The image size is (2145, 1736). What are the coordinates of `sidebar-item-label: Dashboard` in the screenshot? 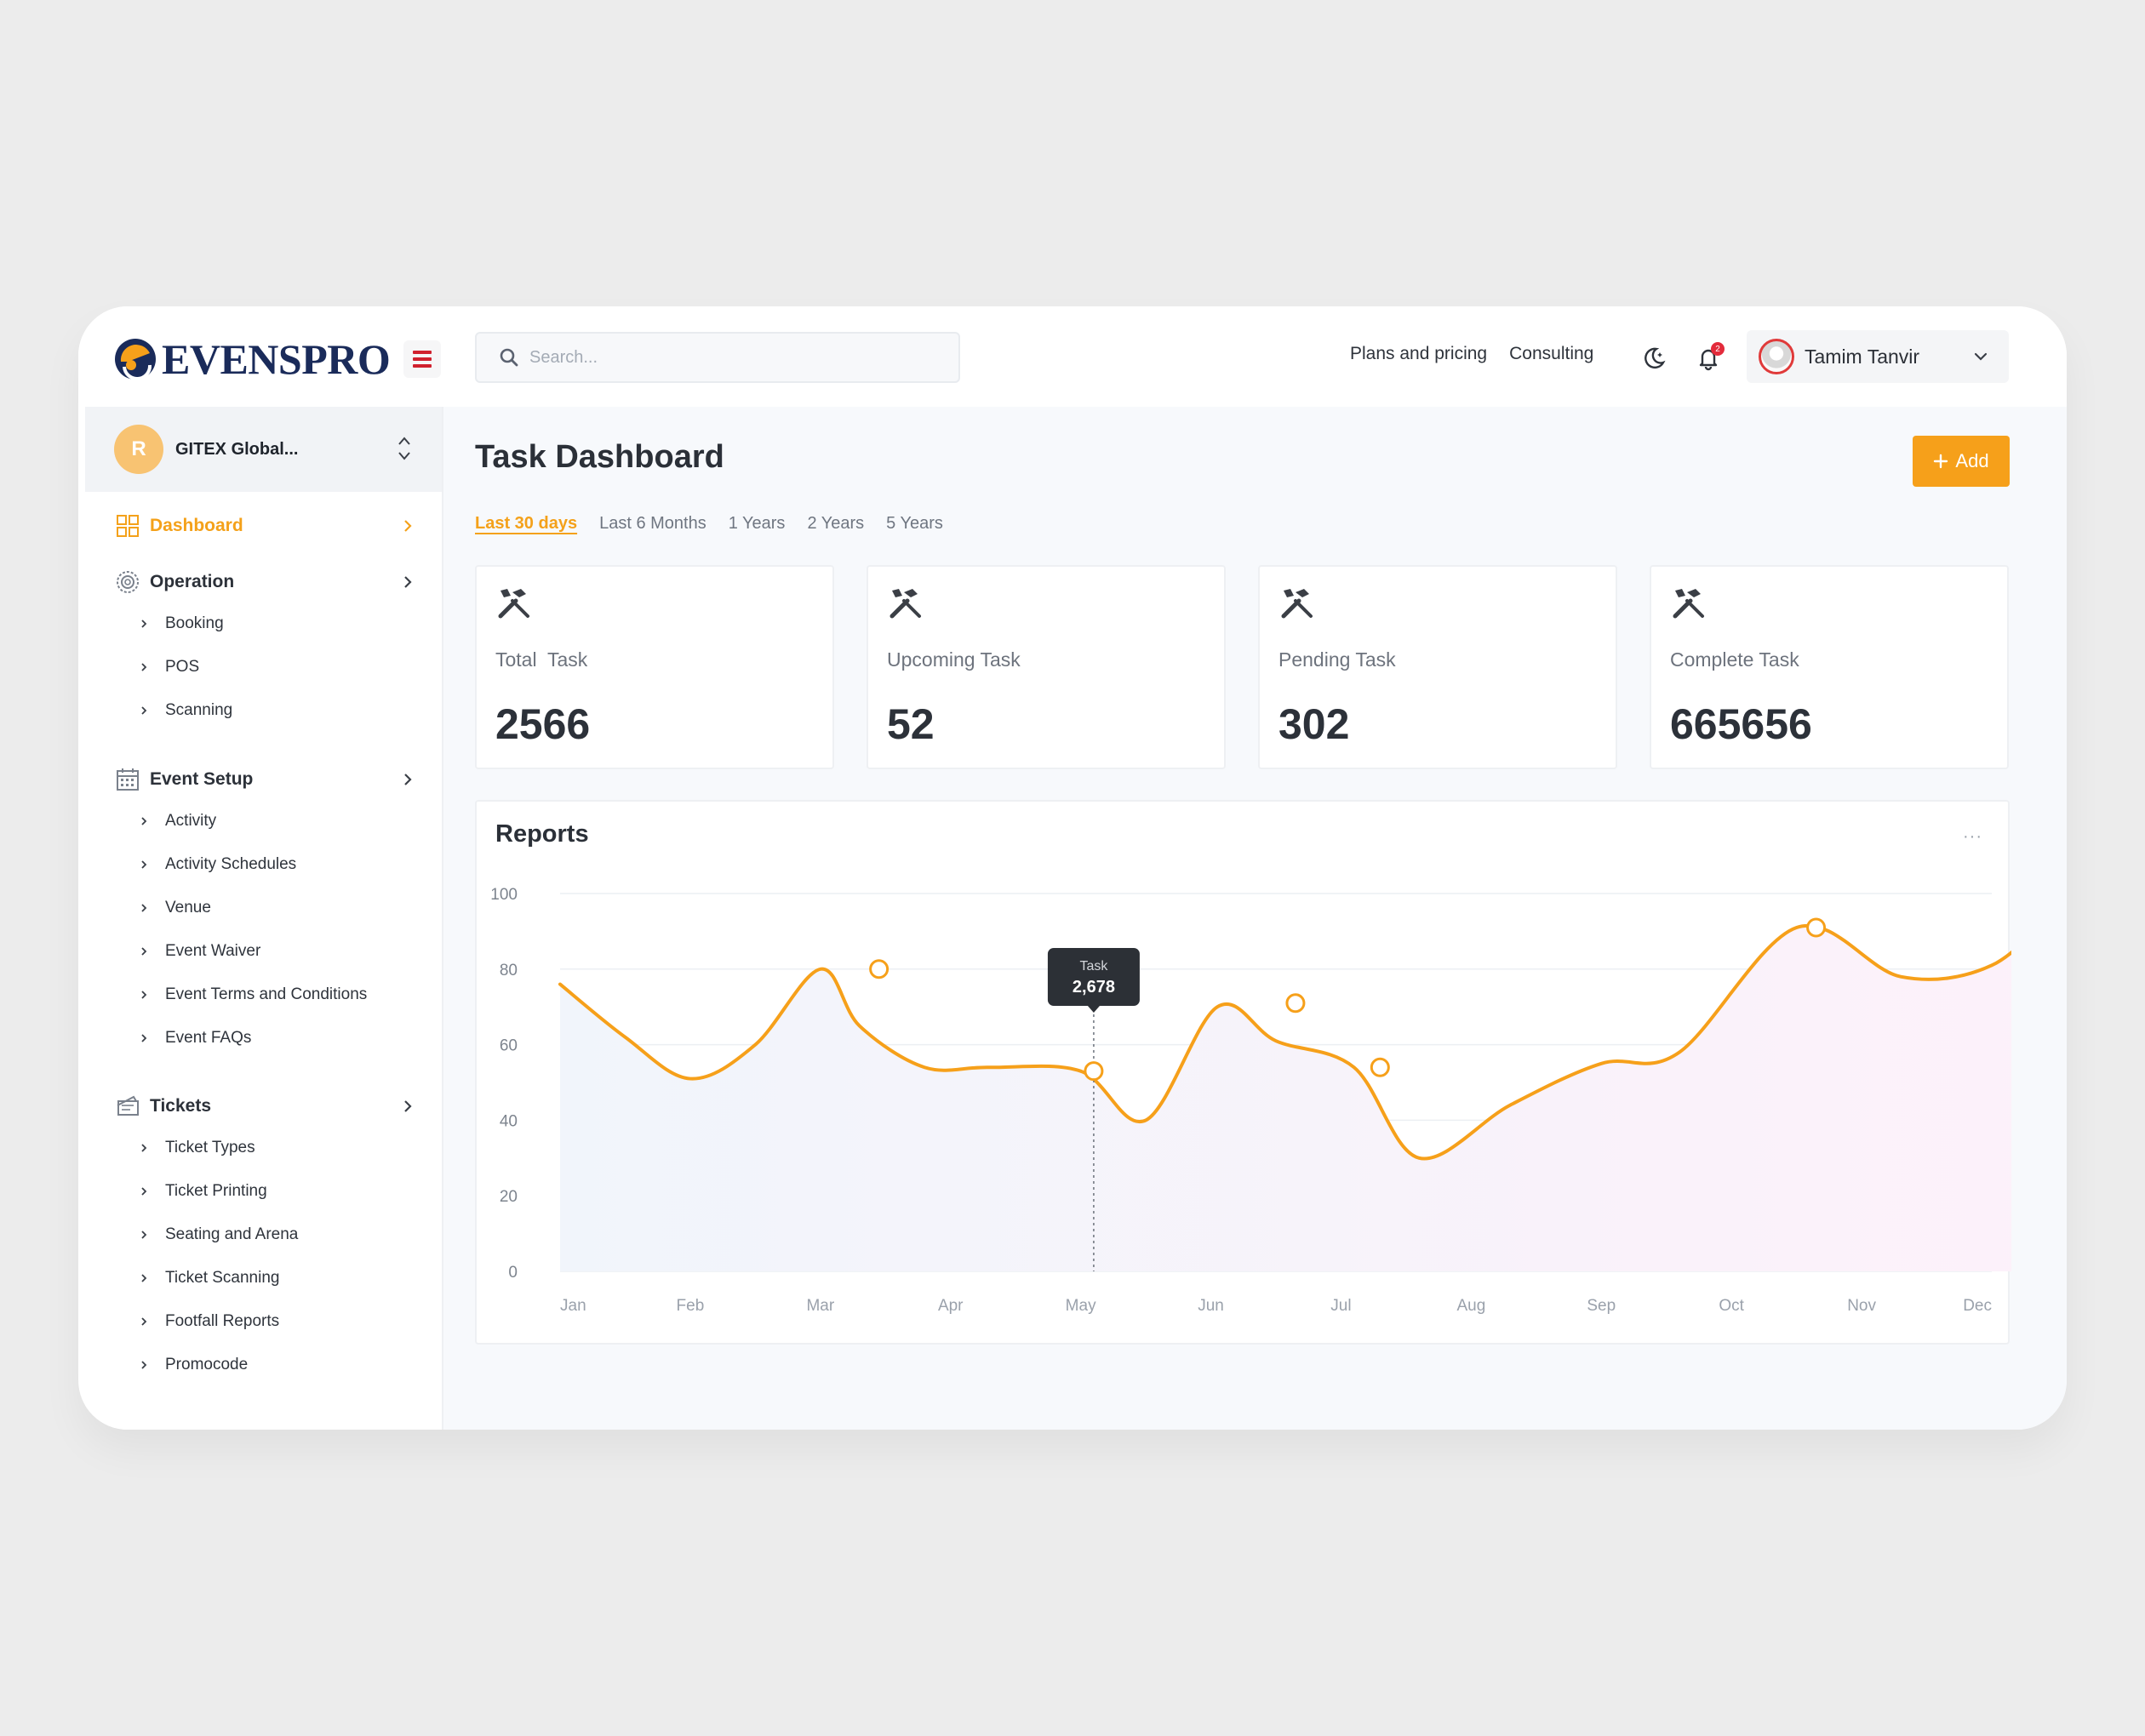 It's located at (196, 525).